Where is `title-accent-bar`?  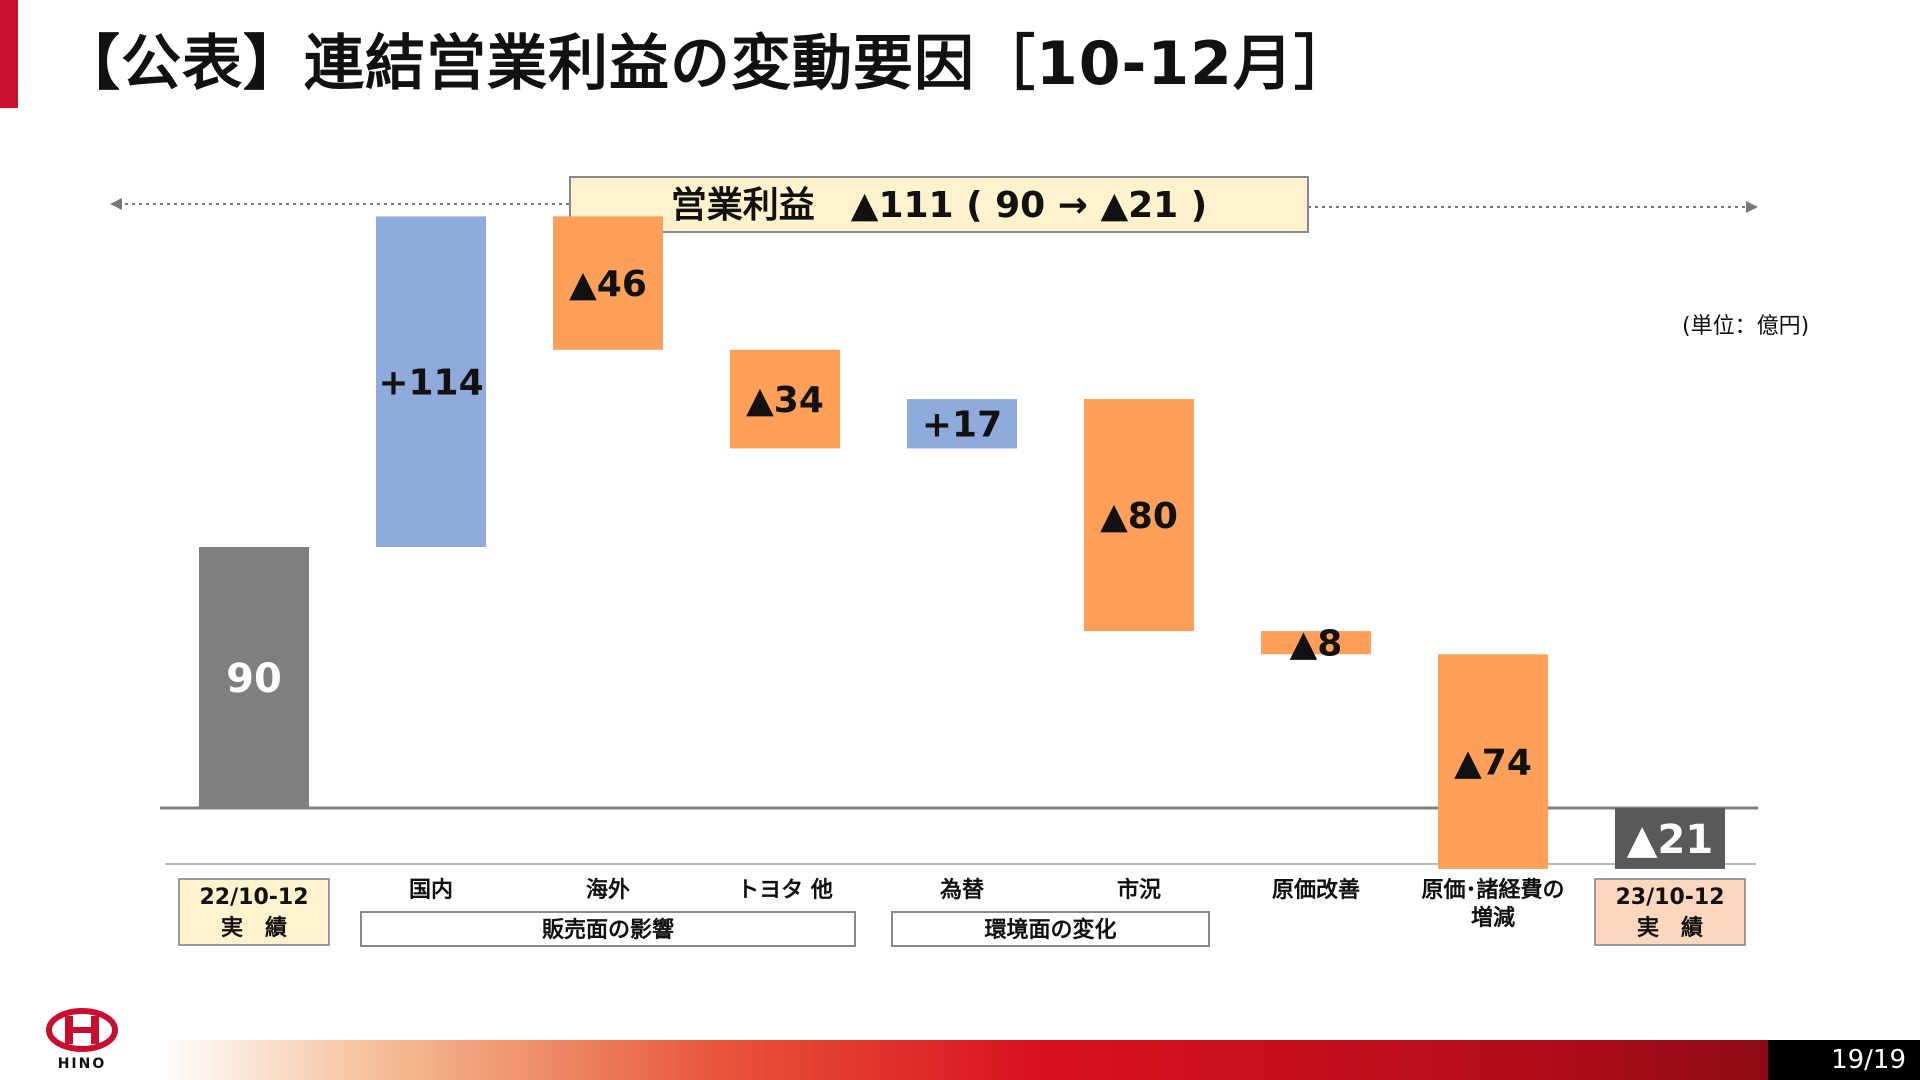 title-accent-bar is located at coordinates (9, 54).